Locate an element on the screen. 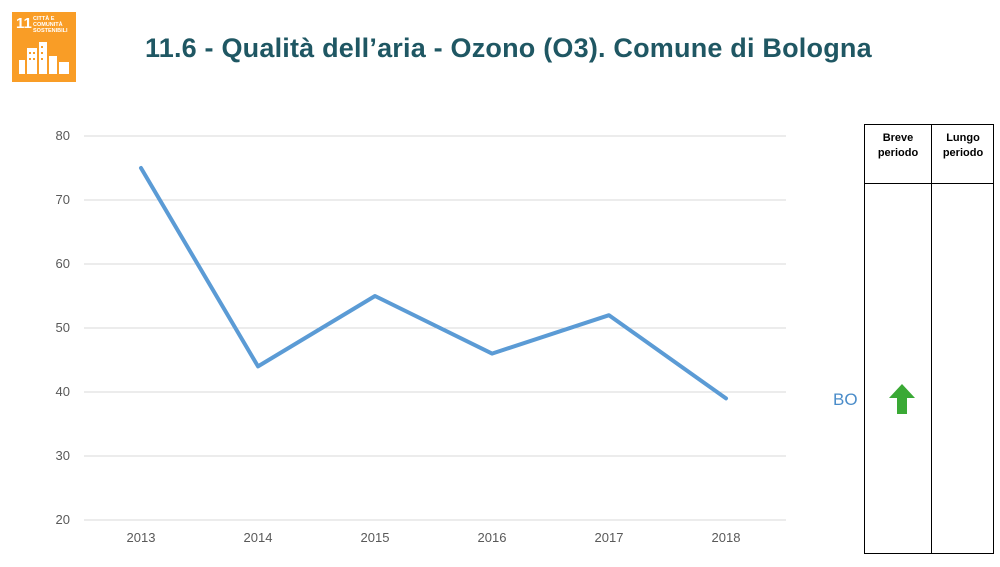 Image resolution: width=1000 pixels, height=567 pixels. y-tick-label: 30 is located at coordinates (63, 455).